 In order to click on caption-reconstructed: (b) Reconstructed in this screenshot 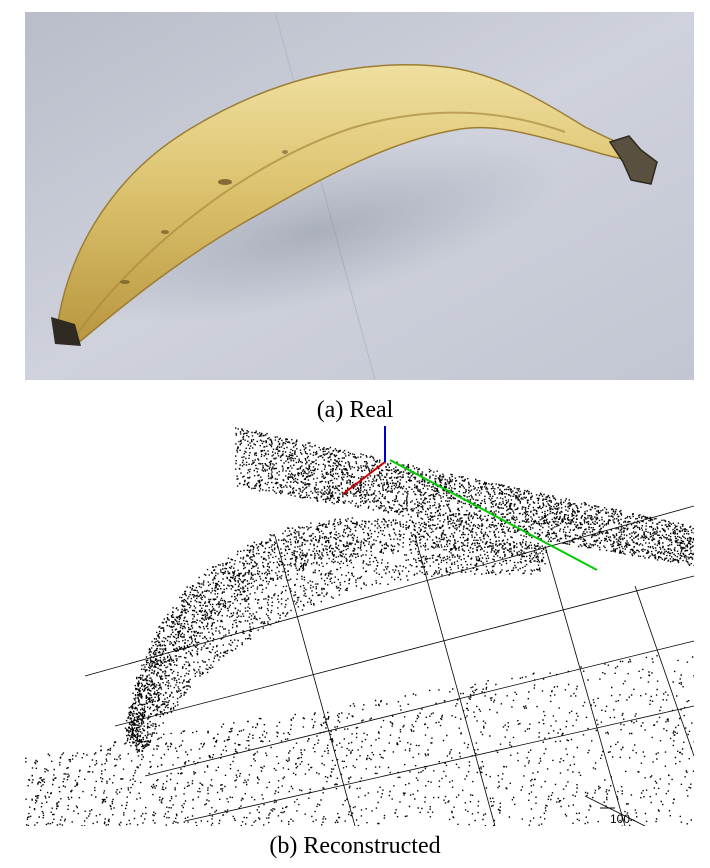, I will do `click(355, 846)`.